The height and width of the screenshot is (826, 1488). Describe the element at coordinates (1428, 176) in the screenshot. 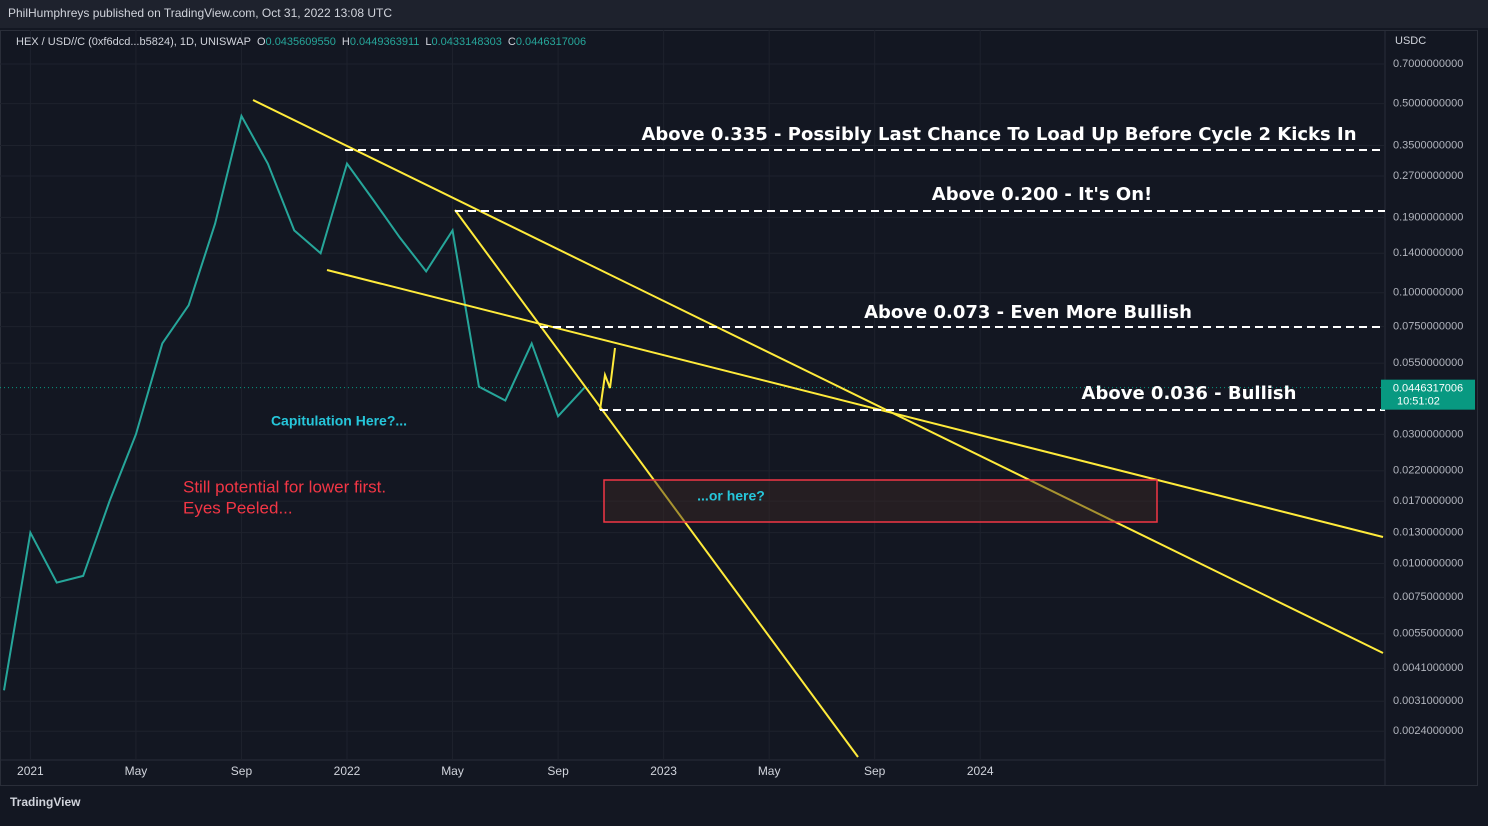

I see `y-tick-label: 0.2700000000` at that location.